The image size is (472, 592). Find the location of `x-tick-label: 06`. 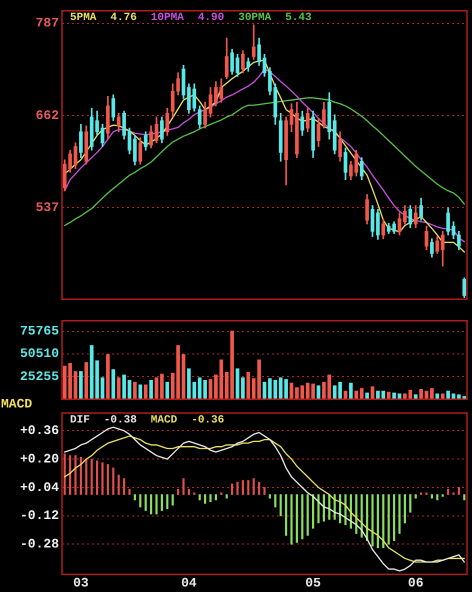

x-tick-label: 06 is located at coordinates (416, 582).